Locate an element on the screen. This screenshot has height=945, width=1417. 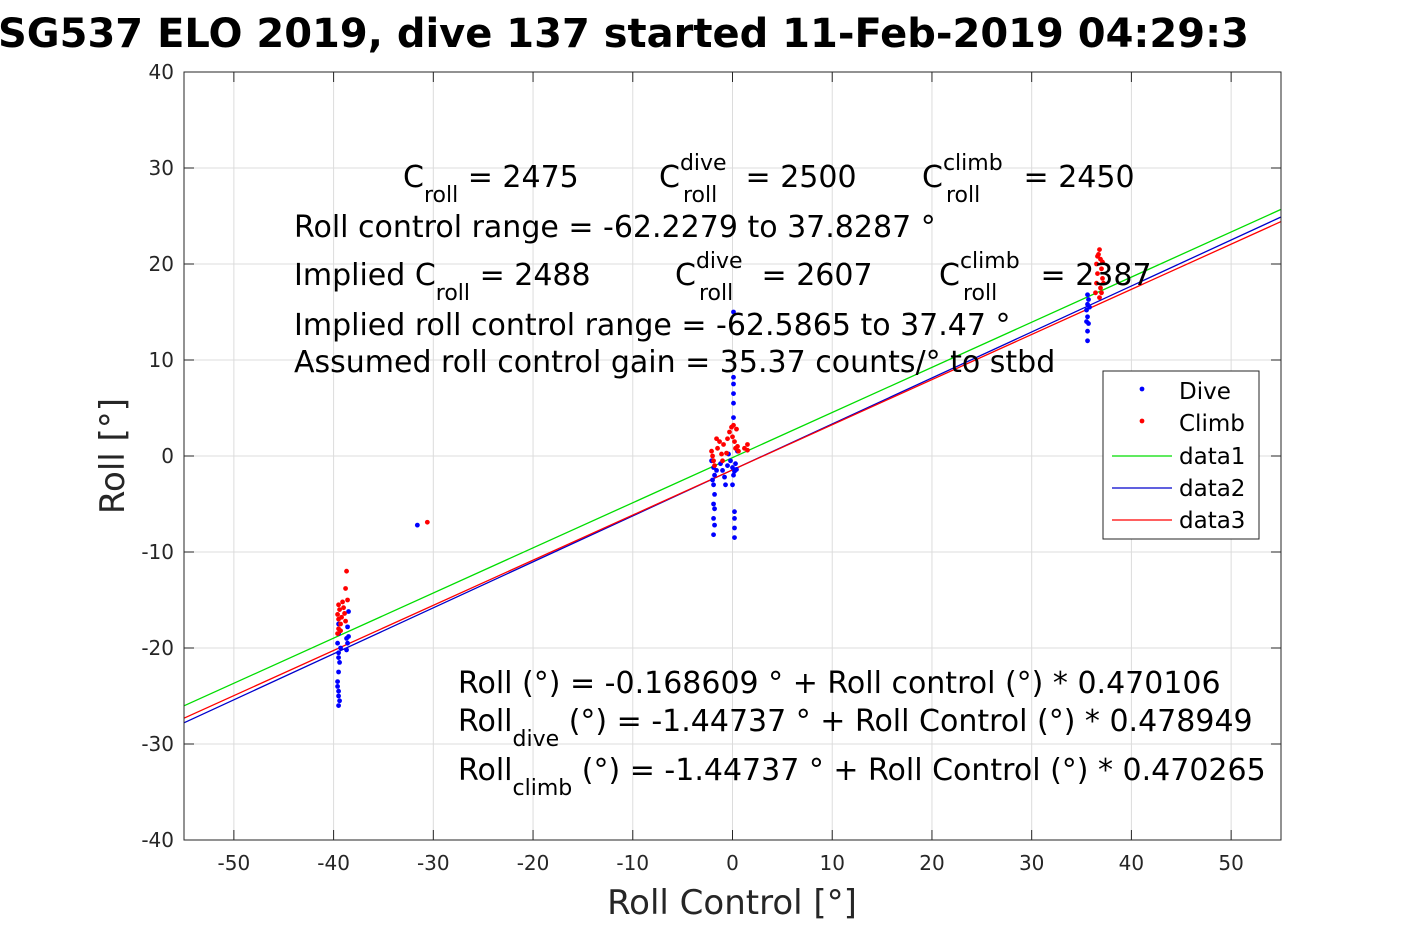
annotation-implied-c-roll-dive: Cdive roll = 2607 is located at coordinates (774, 277).